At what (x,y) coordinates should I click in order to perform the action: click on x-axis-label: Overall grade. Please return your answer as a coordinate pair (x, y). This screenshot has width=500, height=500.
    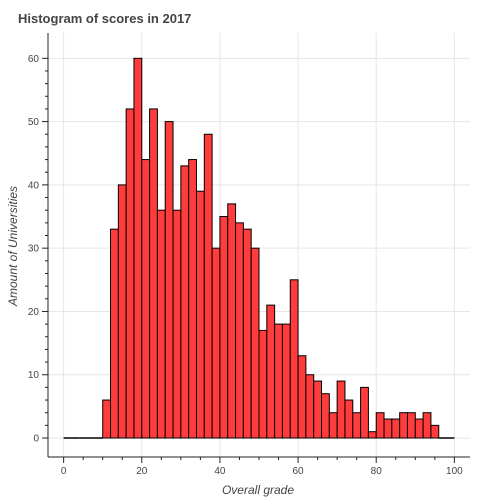
    Looking at the image, I should click on (258, 490).